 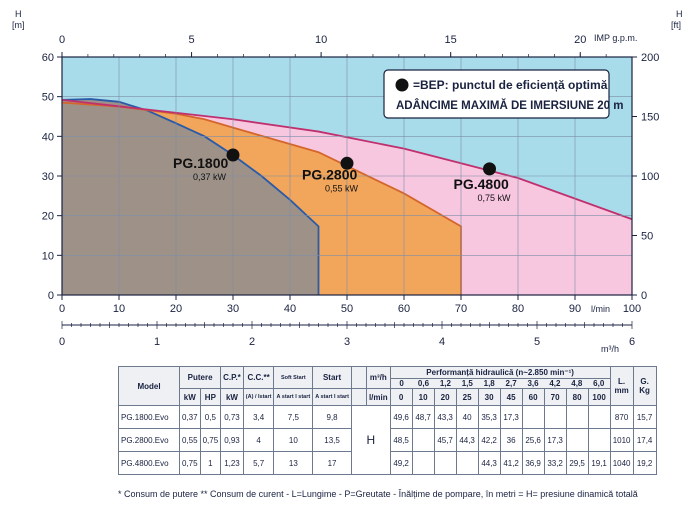 I want to click on start-cell: 17, so click(x=332, y=463).